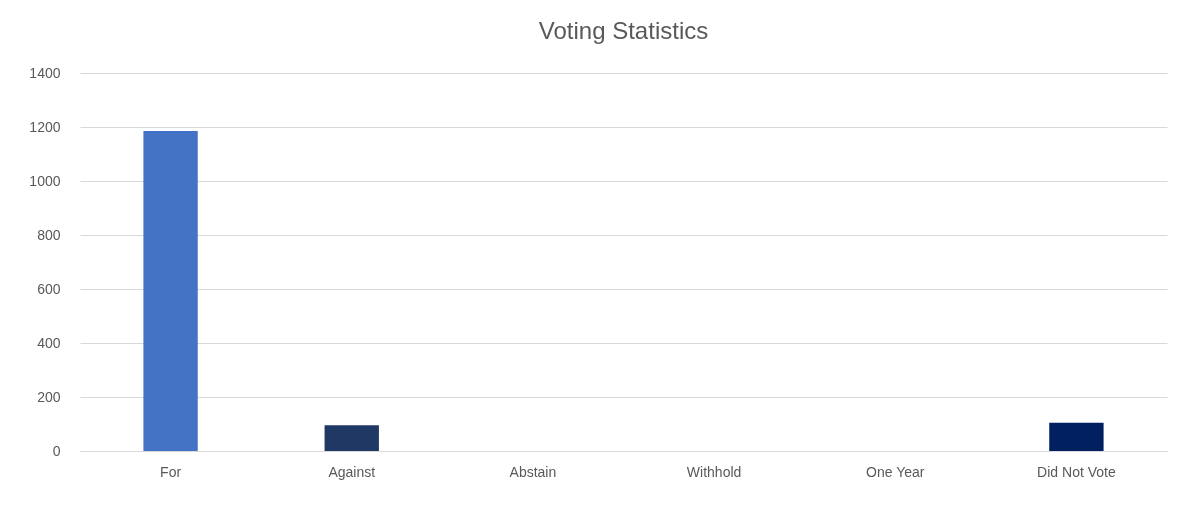 This screenshot has width=1201, height=514. What do you see at coordinates (352, 471) in the screenshot?
I see `x-tick-label: Against` at bounding box center [352, 471].